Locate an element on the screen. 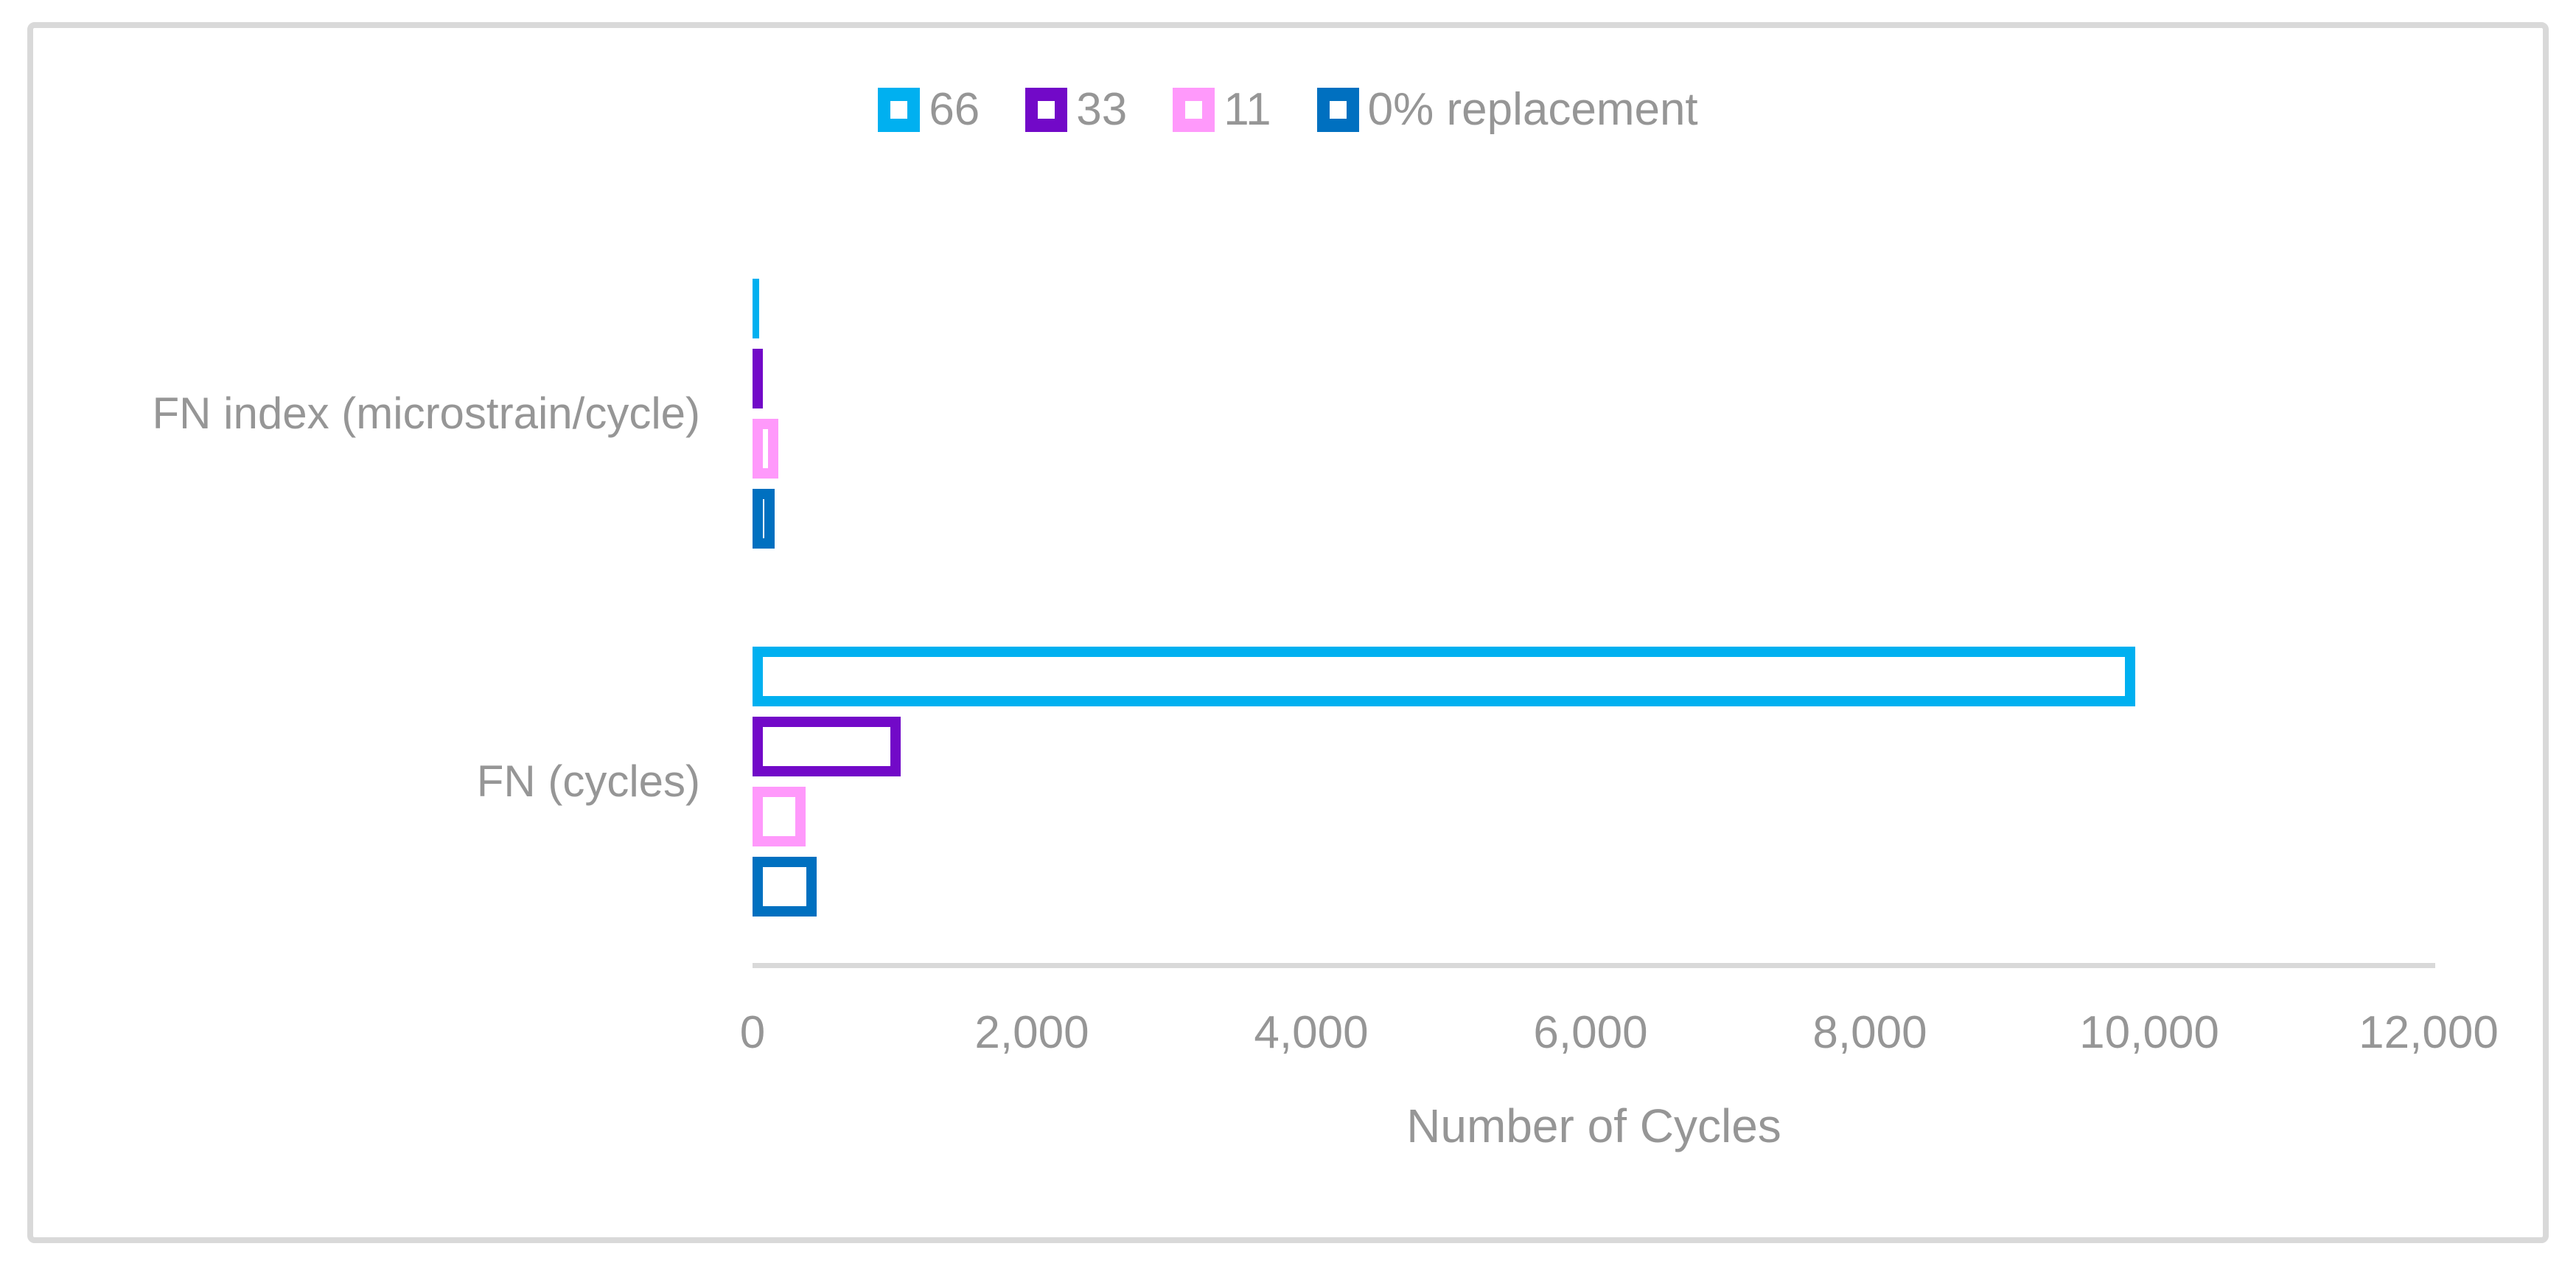 The height and width of the screenshot is (1266, 2576). x-axis-title: Number of Cycles is located at coordinates (1593, 1125).